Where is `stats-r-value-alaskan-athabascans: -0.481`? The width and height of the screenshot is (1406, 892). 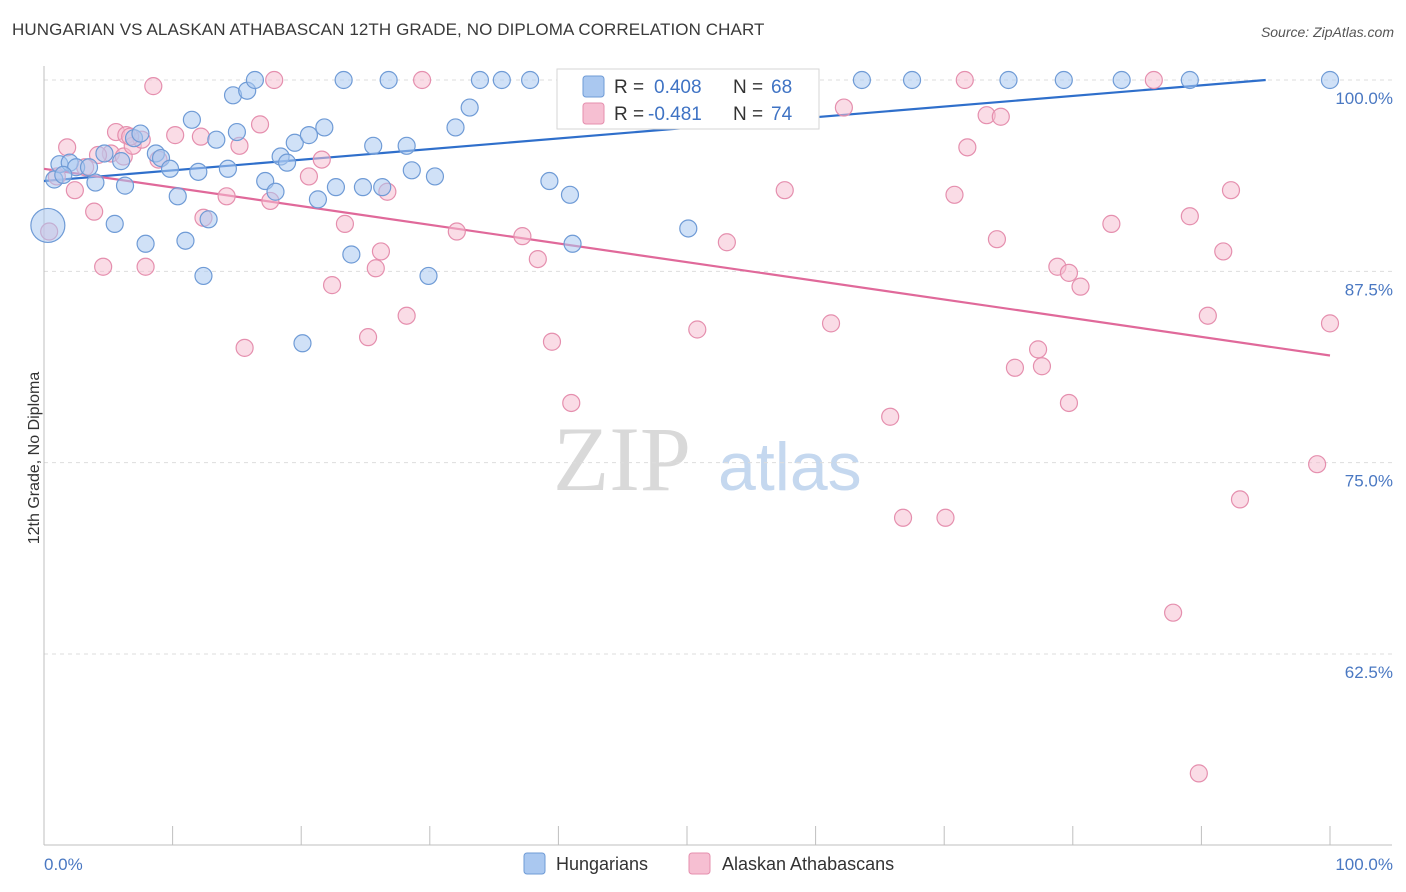 stats-r-value-alaskan-athabascans: -0.481 is located at coordinates (675, 114).